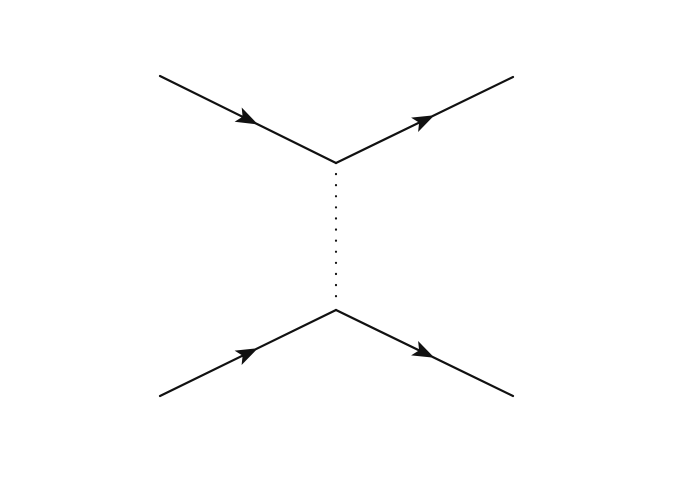 This screenshot has width=675, height=480. What do you see at coordinates (336, 163) in the screenshot?
I see `upper-vertex` at bounding box center [336, 163].